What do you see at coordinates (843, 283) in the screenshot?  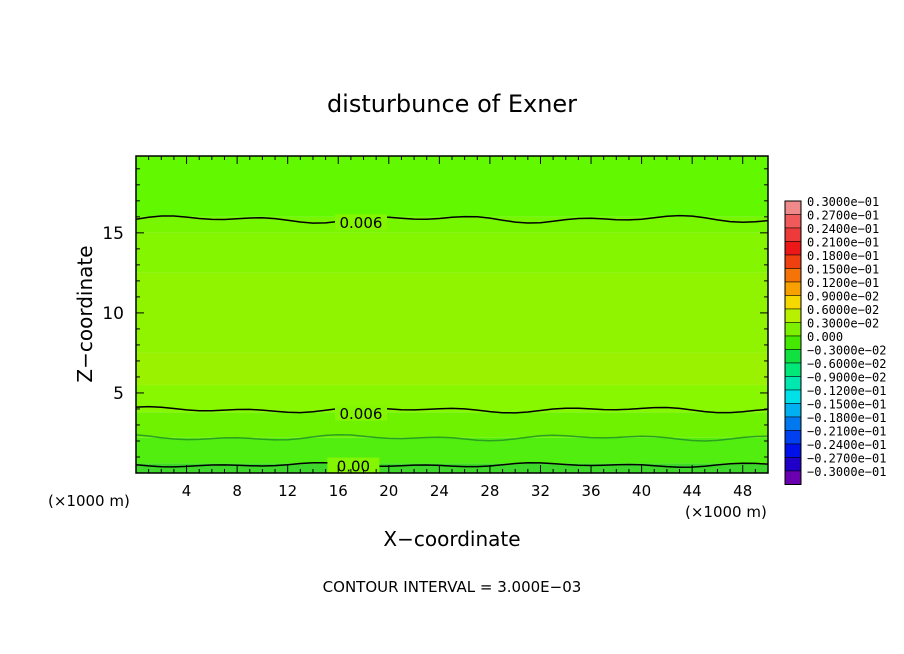 I see `colorbar-label-6: 0.1200e−01` at bounding box center [843, 283].